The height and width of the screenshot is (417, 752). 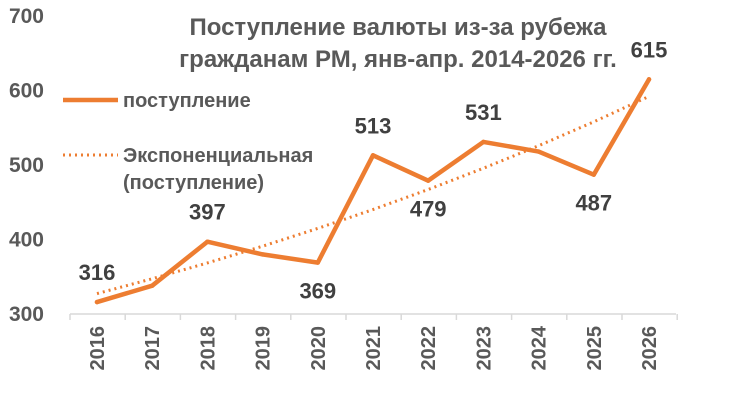 What do you see at coordinates (429, 348) in the screenshot?
I see `x-tick-label: 2022` at bounding box center [429, 348].